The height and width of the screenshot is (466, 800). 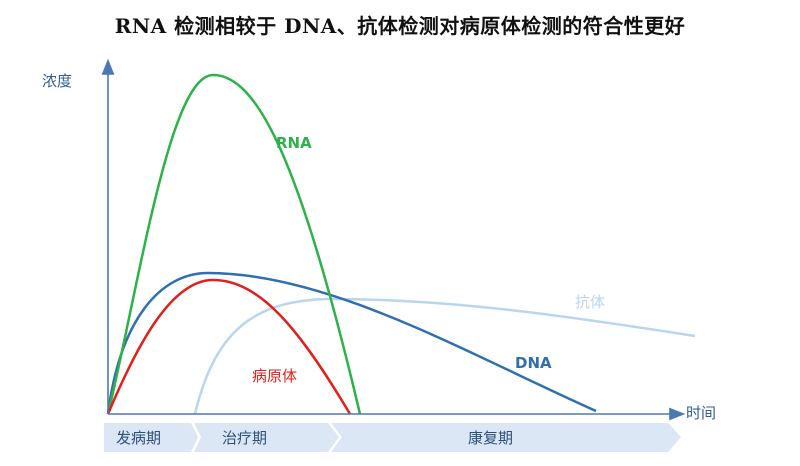 I want to click on x-axis-label: 时间, so click(x=701, y=413).